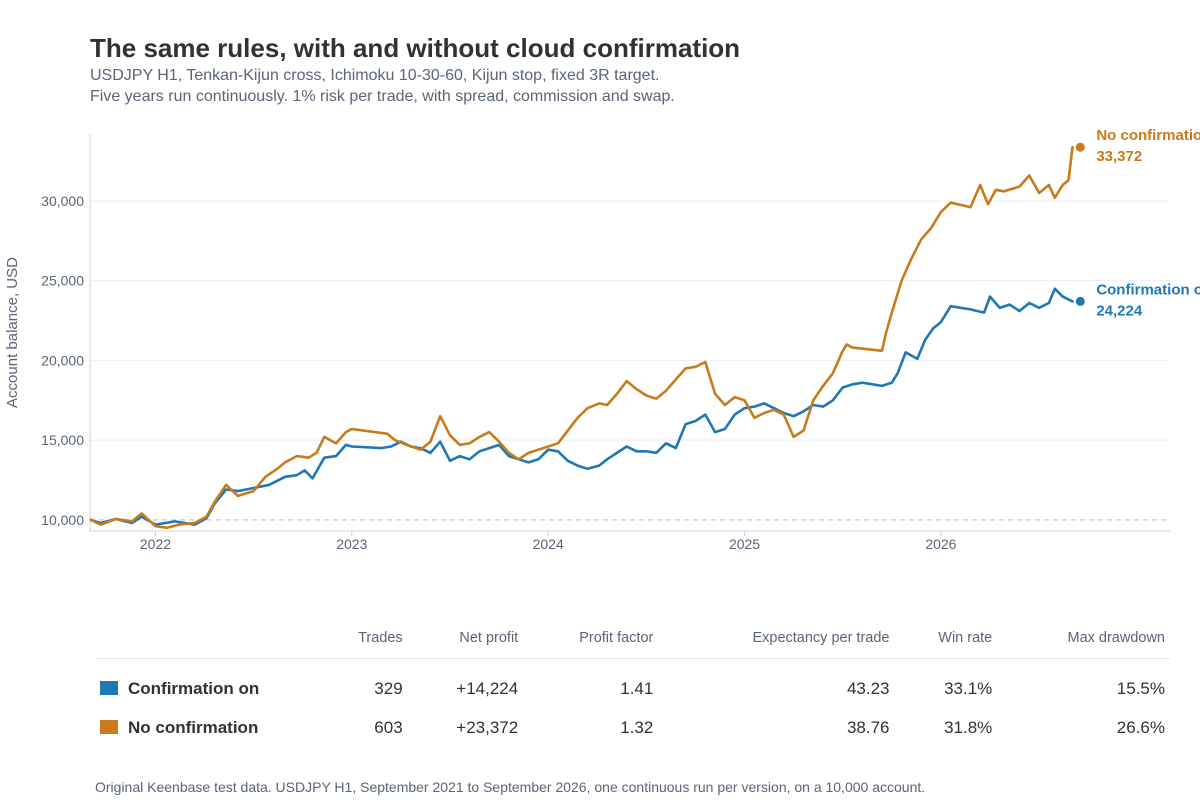 The image size is (1200, 810). What do you see at coordinates (194, 688) in the screenshot?
I see `row-name-label: Confirmation on` at bounding box center [194, 688].